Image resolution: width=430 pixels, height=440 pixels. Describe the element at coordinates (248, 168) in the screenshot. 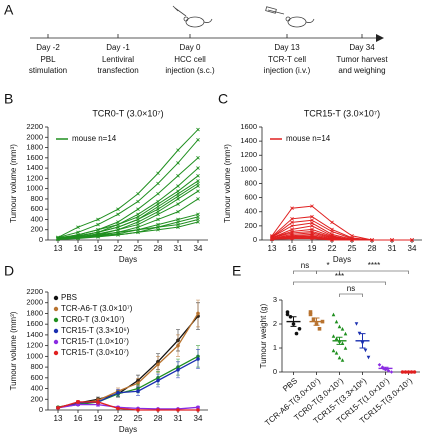

I see `y-tick-label: 1000` at that location.